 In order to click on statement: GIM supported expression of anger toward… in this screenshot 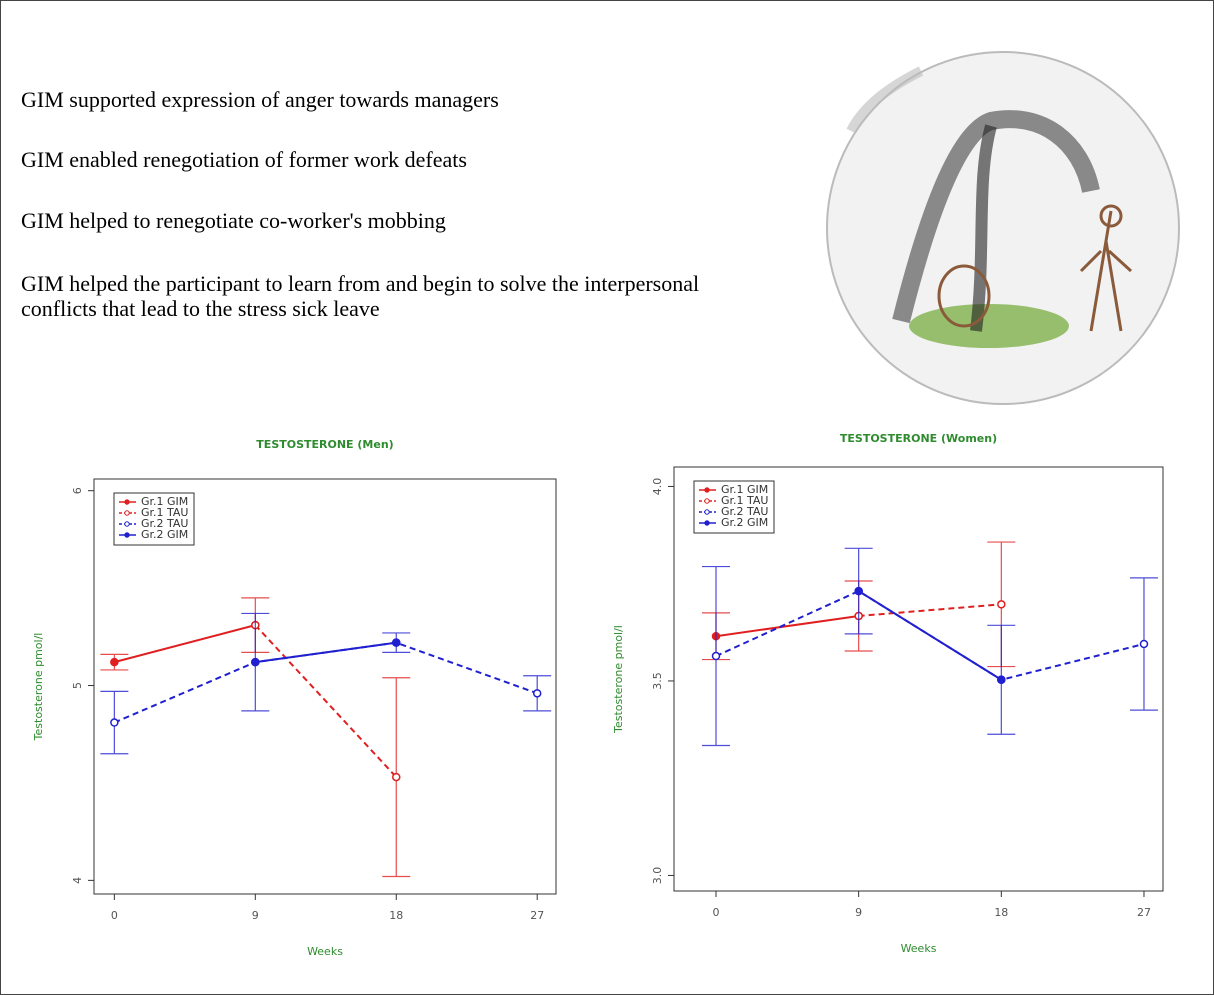, I will do `click(260, 99)`.